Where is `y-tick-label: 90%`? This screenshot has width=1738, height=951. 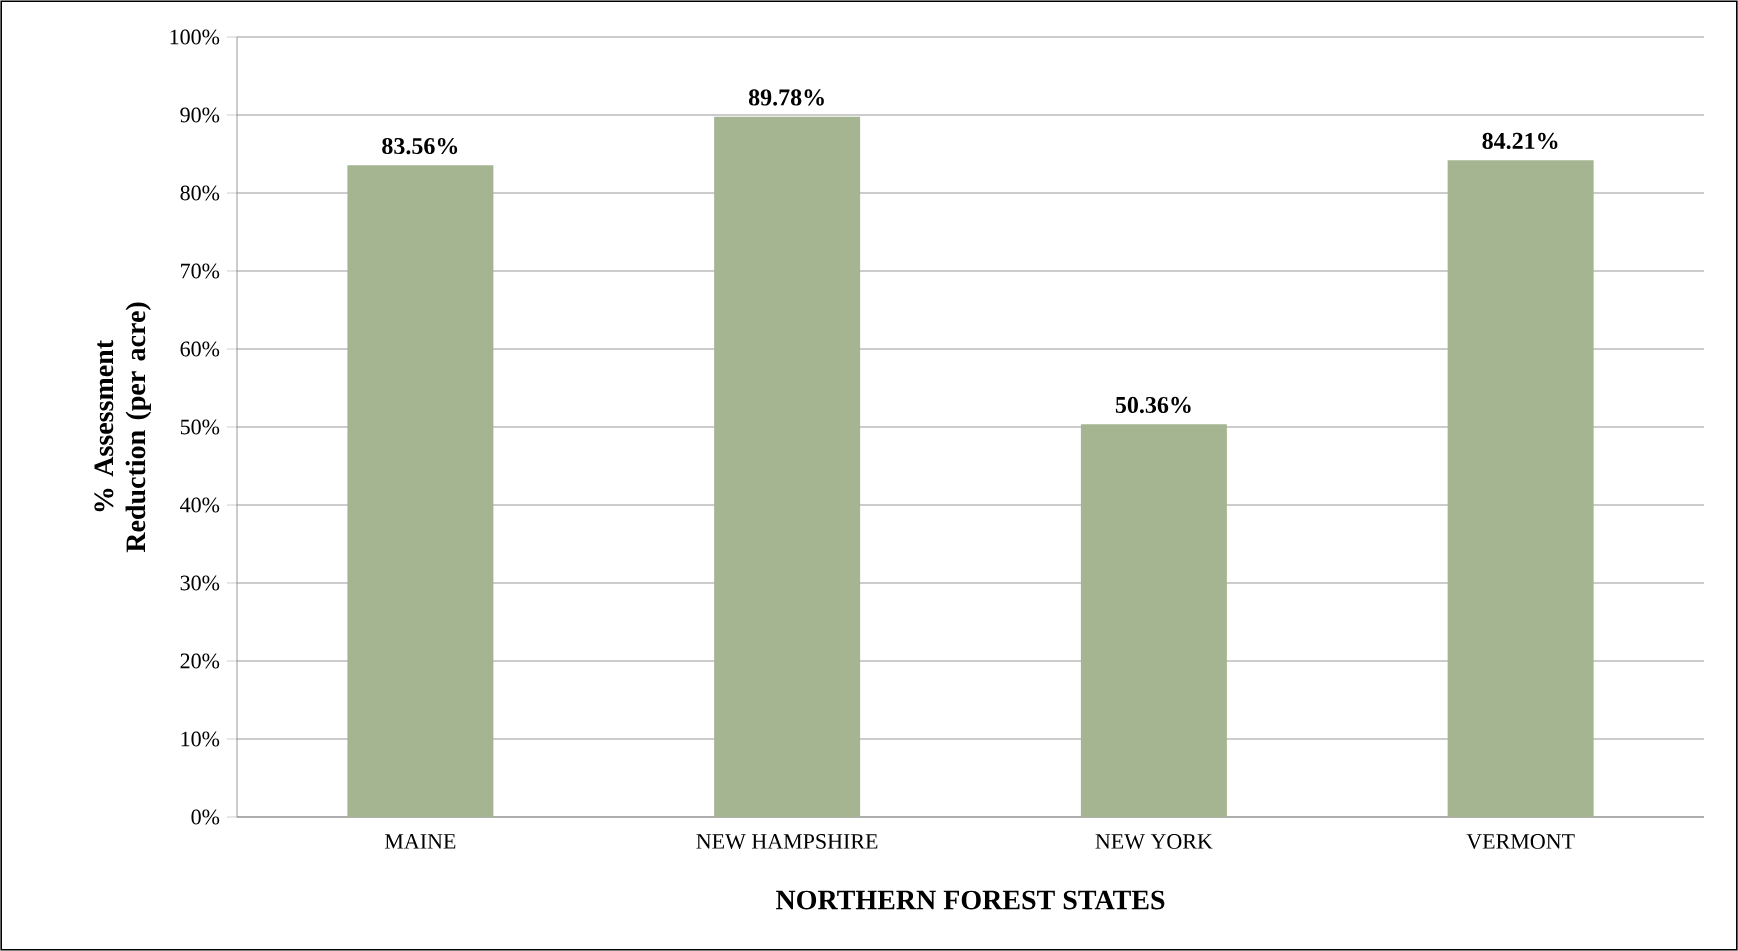 y-tick-label: 90% is located at coordinates (200, 115).